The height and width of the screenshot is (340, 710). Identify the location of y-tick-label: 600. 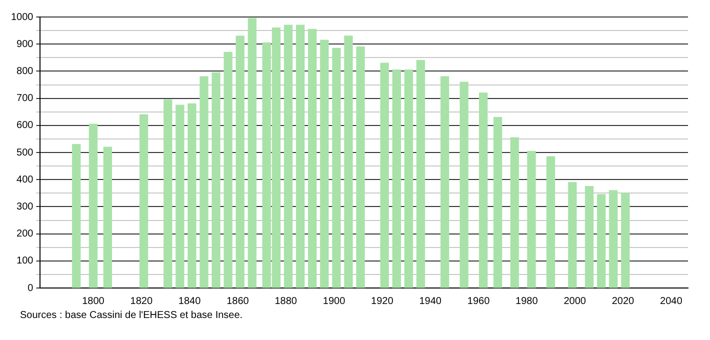
(25, 126).